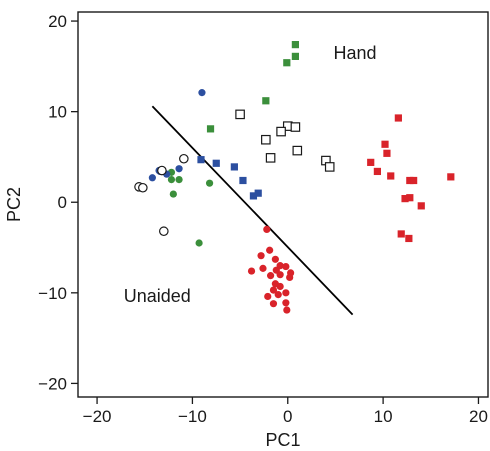 The image size is (490, 451). I want to click on x-tick-label: 0, so click(287, 416).